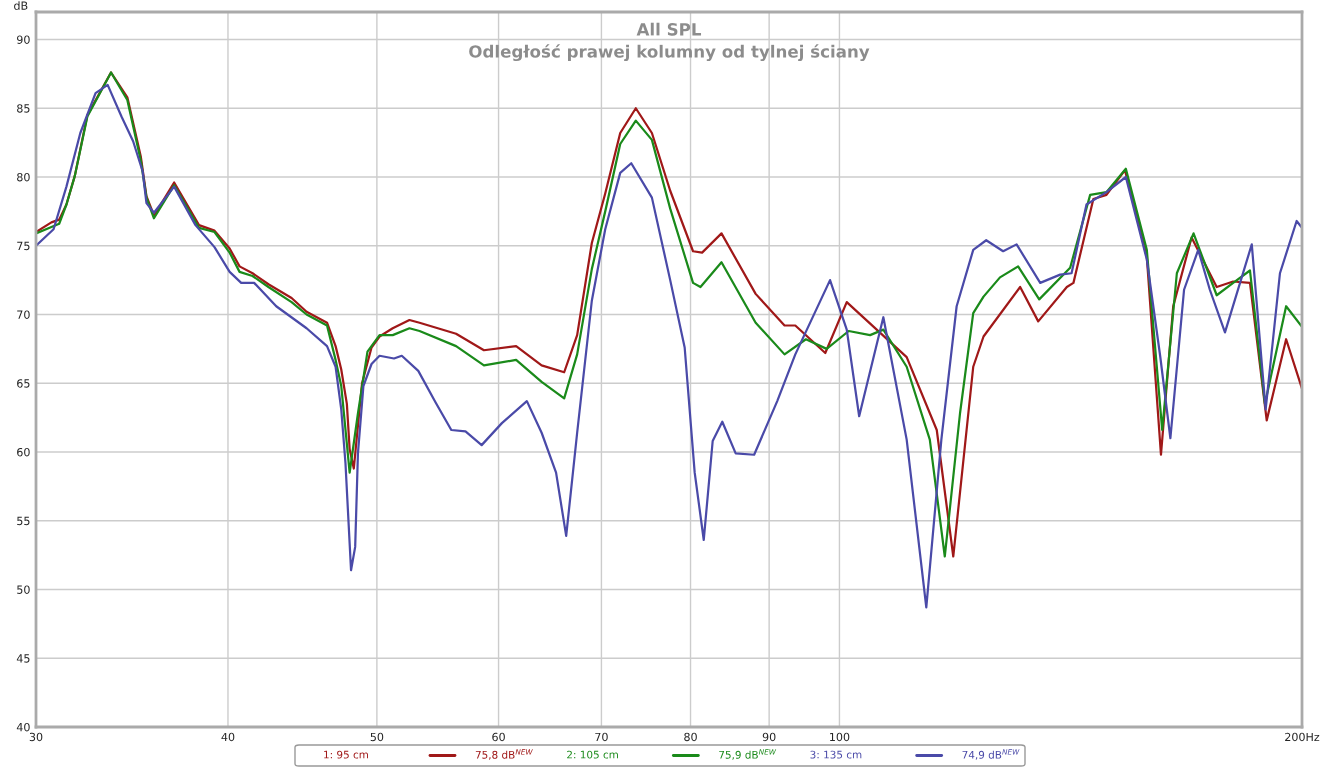  What do you see at coordinates (23, 521) in the screenshot?
I see `y-tick-label: 55` at bounding box center [23, 521].